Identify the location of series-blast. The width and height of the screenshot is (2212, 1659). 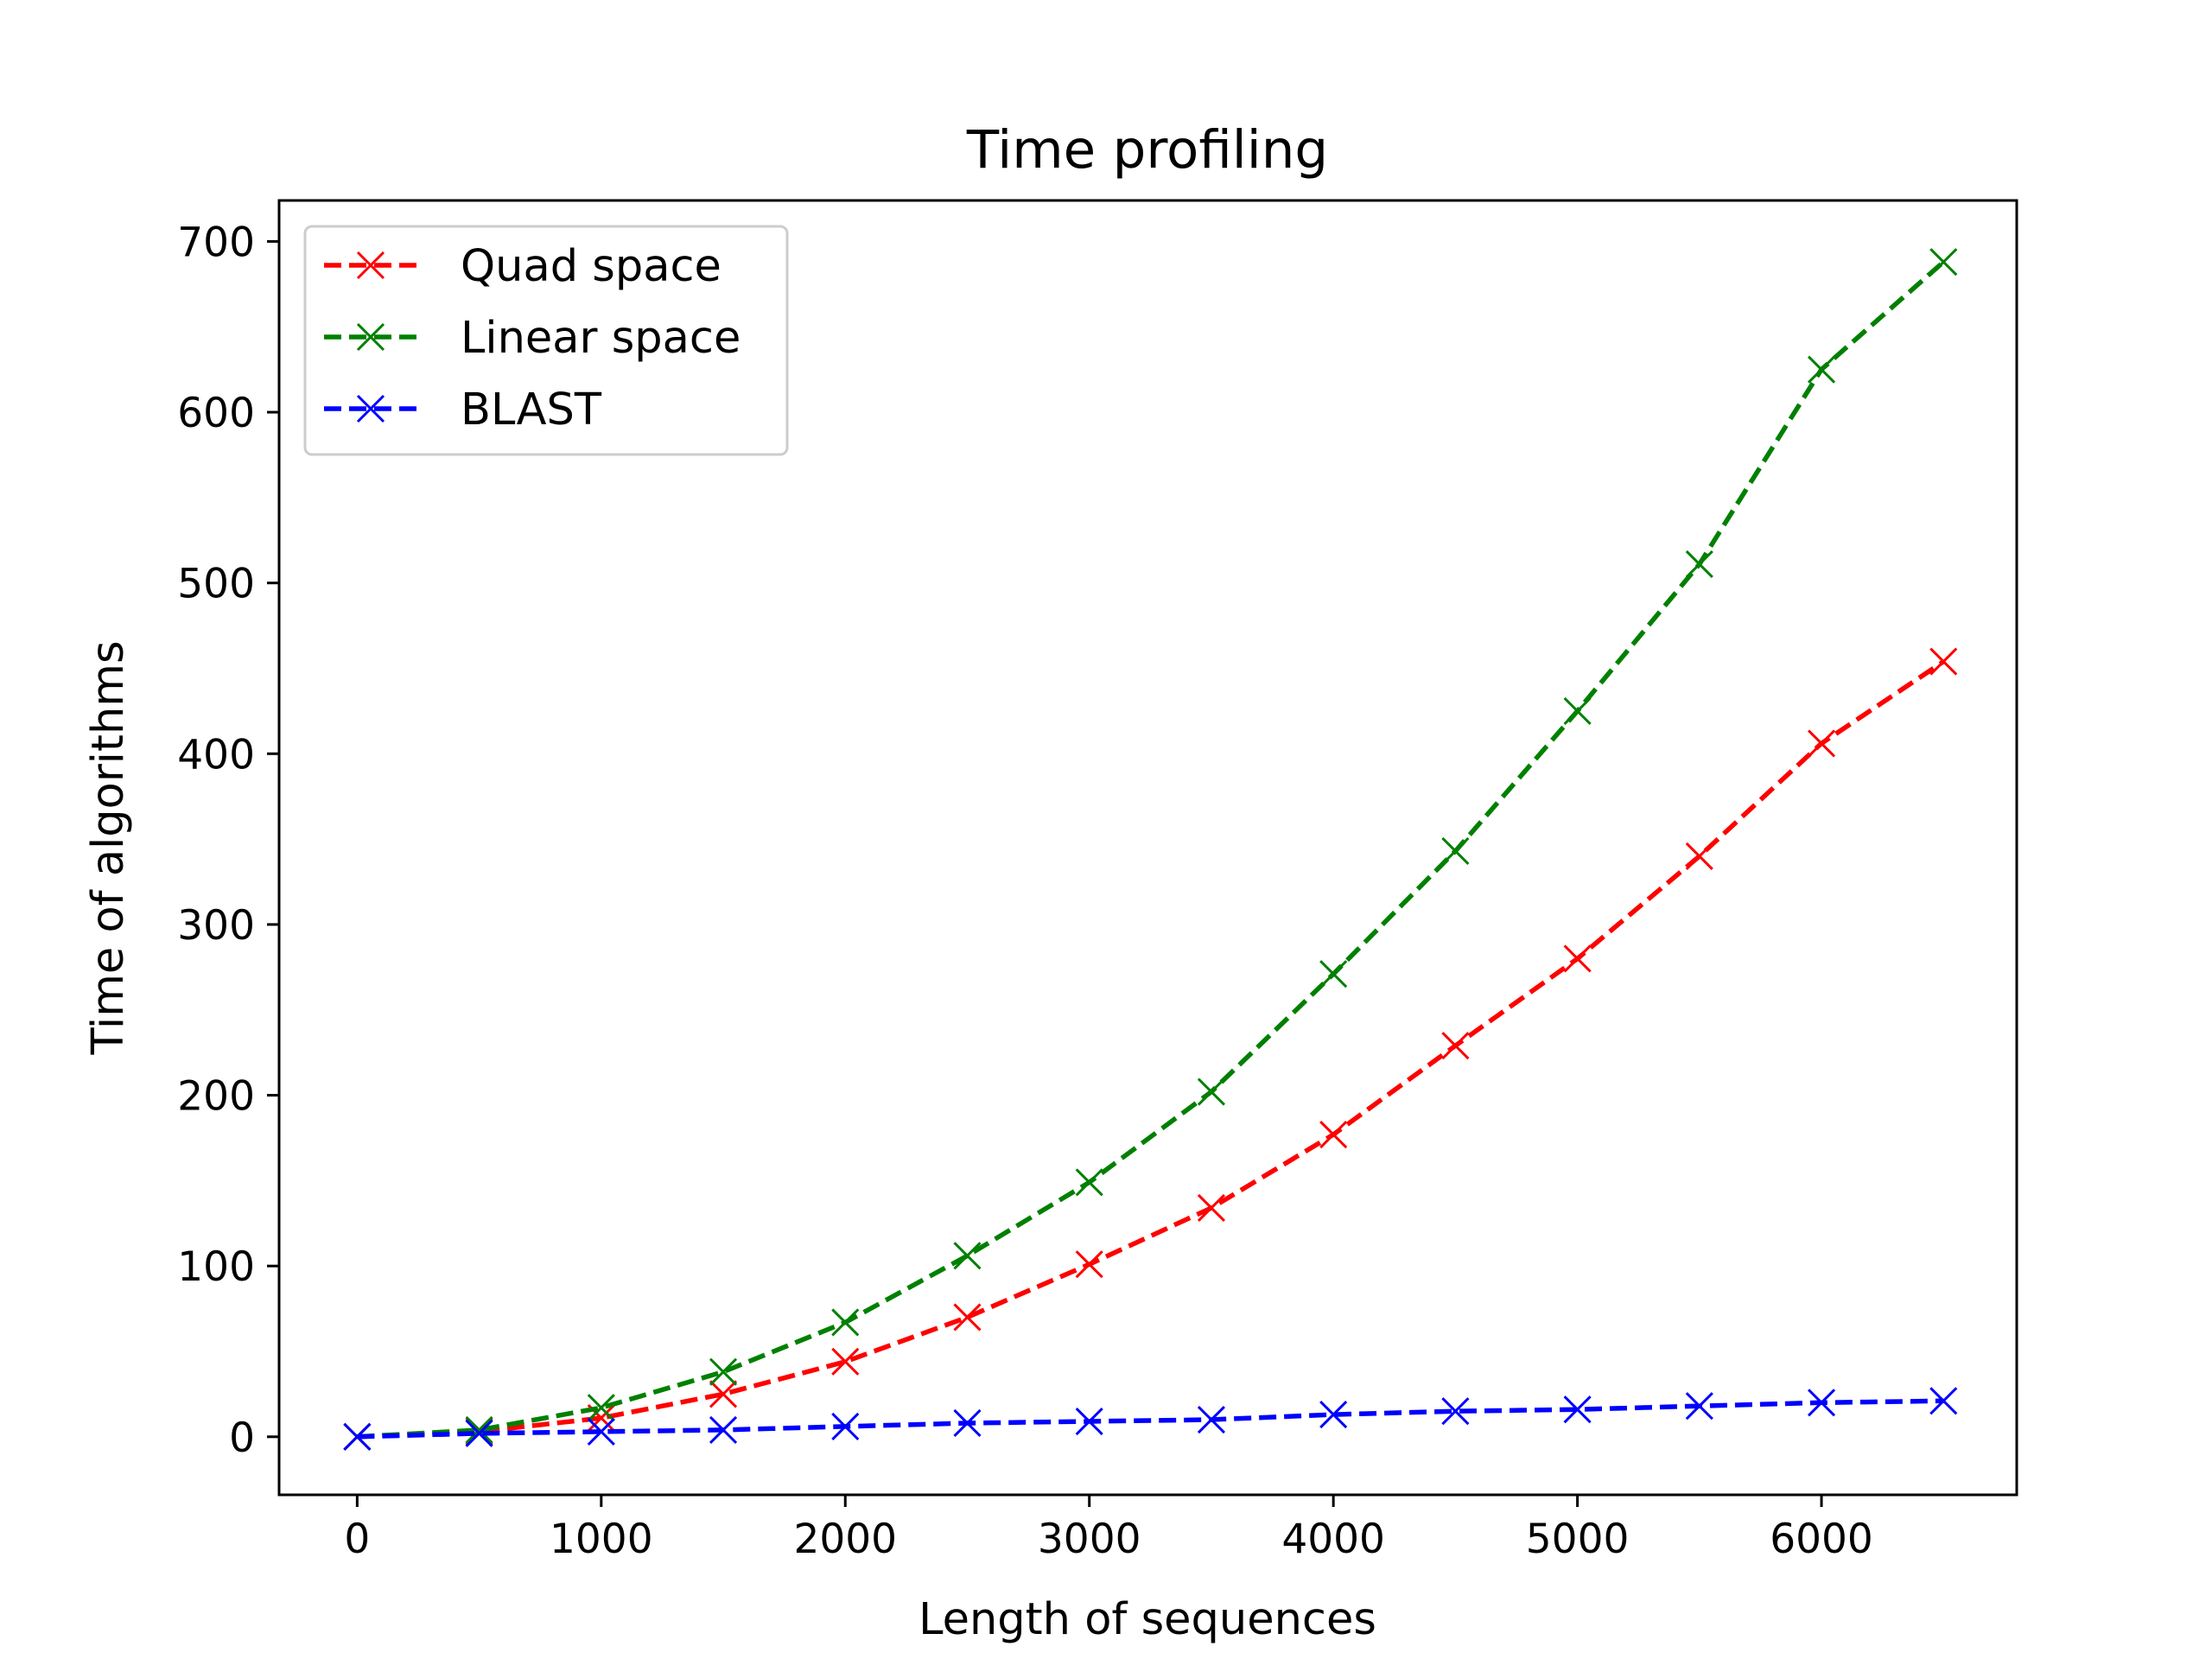
(1150, 1419).